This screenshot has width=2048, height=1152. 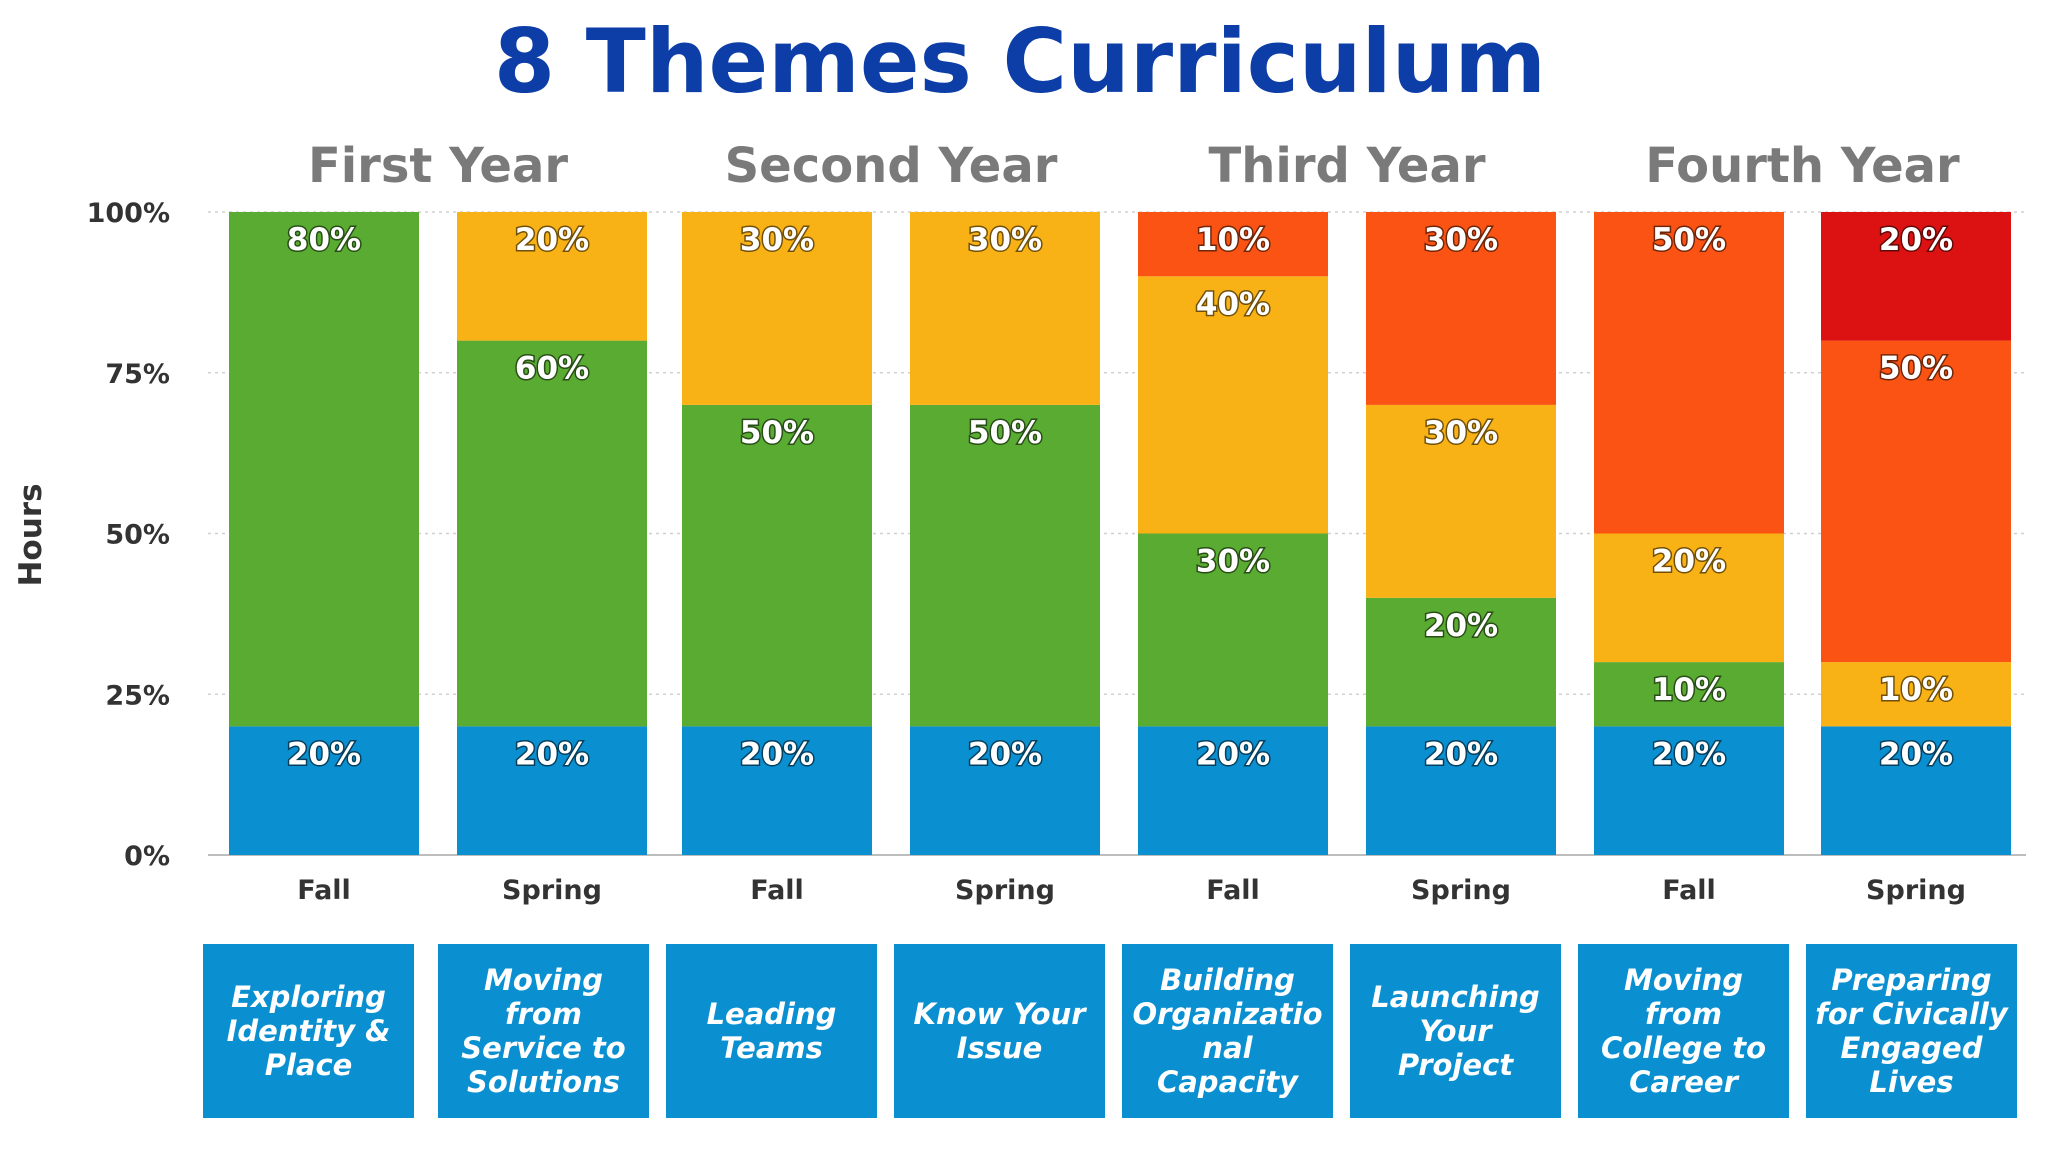 I want to click on theme-label: Exploring Identity & Place, so click(x=309, y=1031).